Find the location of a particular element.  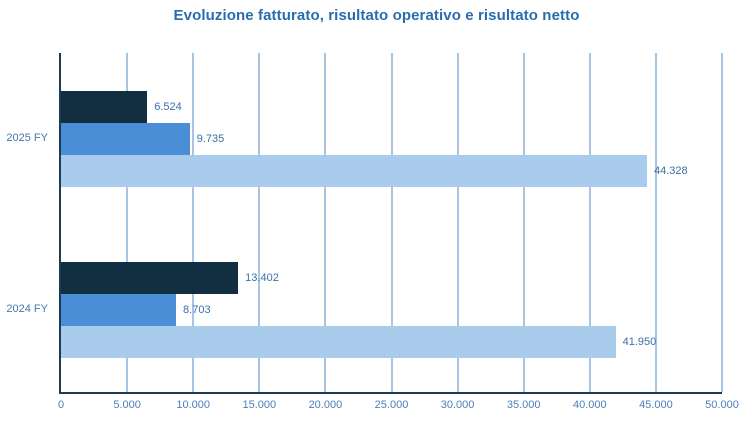

bar-2024-fy-medium-blue is located at coordinates (119, 310).